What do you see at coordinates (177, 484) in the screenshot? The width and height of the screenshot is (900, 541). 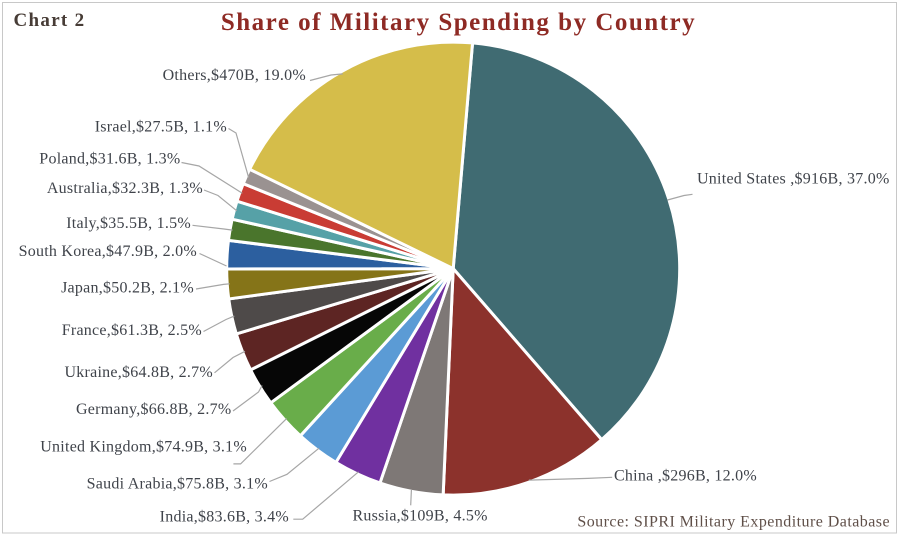 I see `svg-text: Saudi Arabia,$75.8B, 3.1%` at bounding box center [177, 484].